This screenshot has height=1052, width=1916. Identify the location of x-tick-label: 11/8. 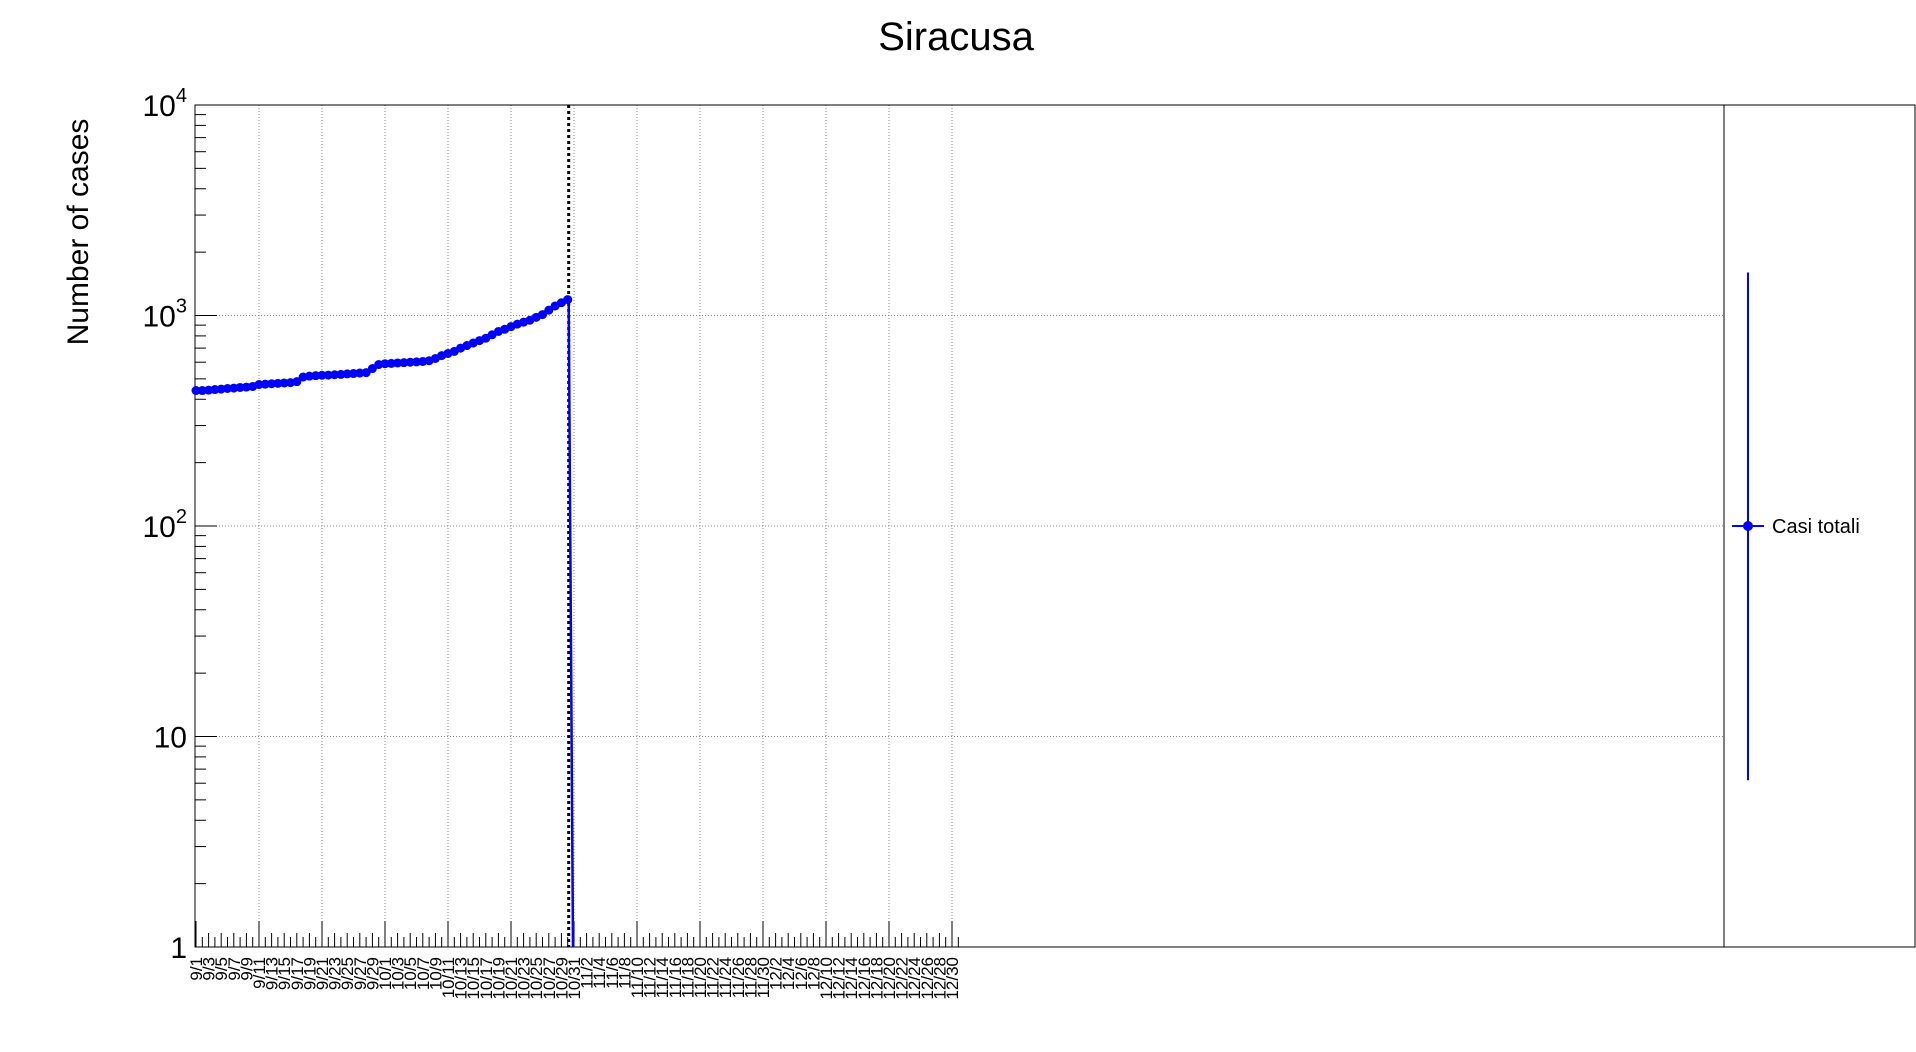
(624, 973).